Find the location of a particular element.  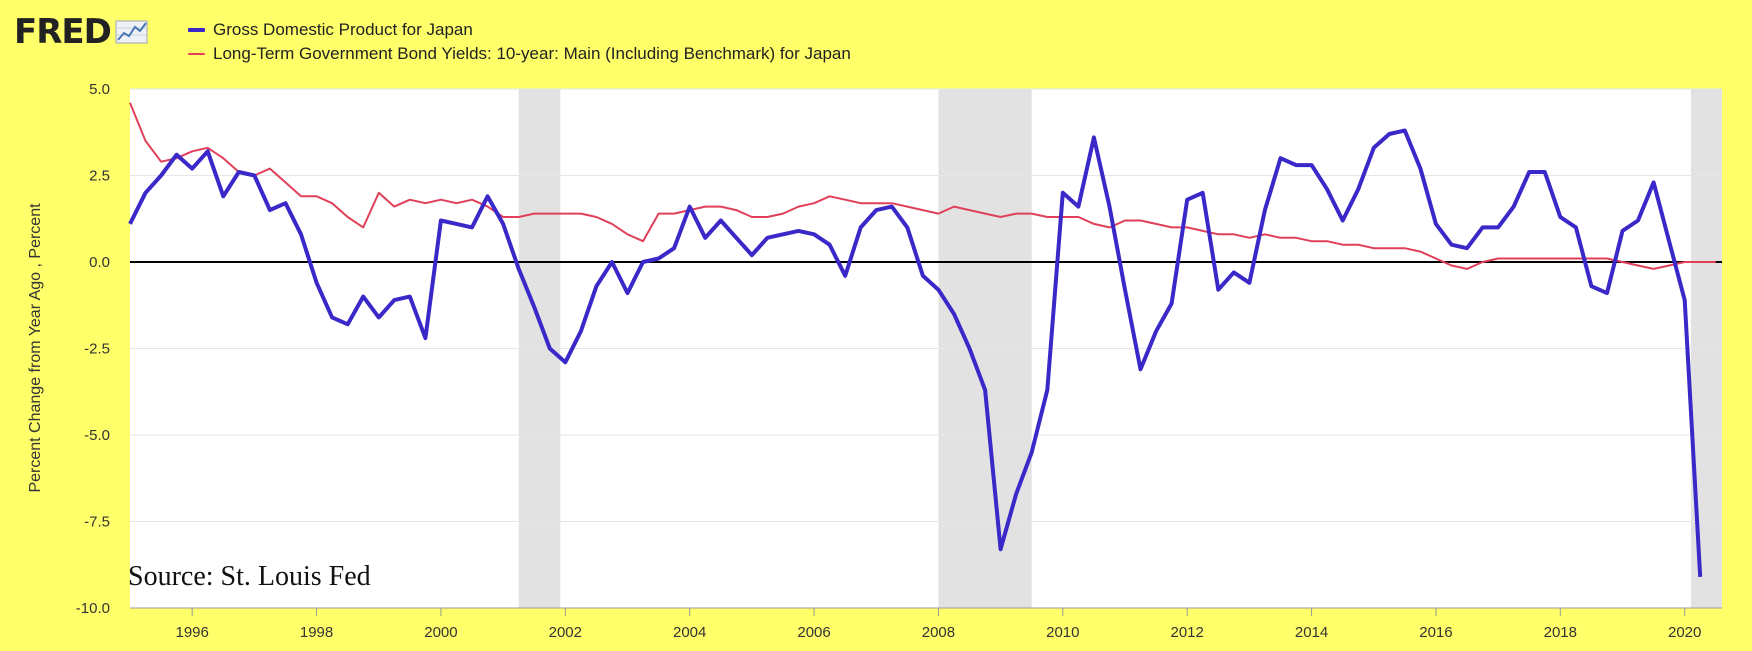

x-tick-label: 2018 is located at coordinates (1560, 632).